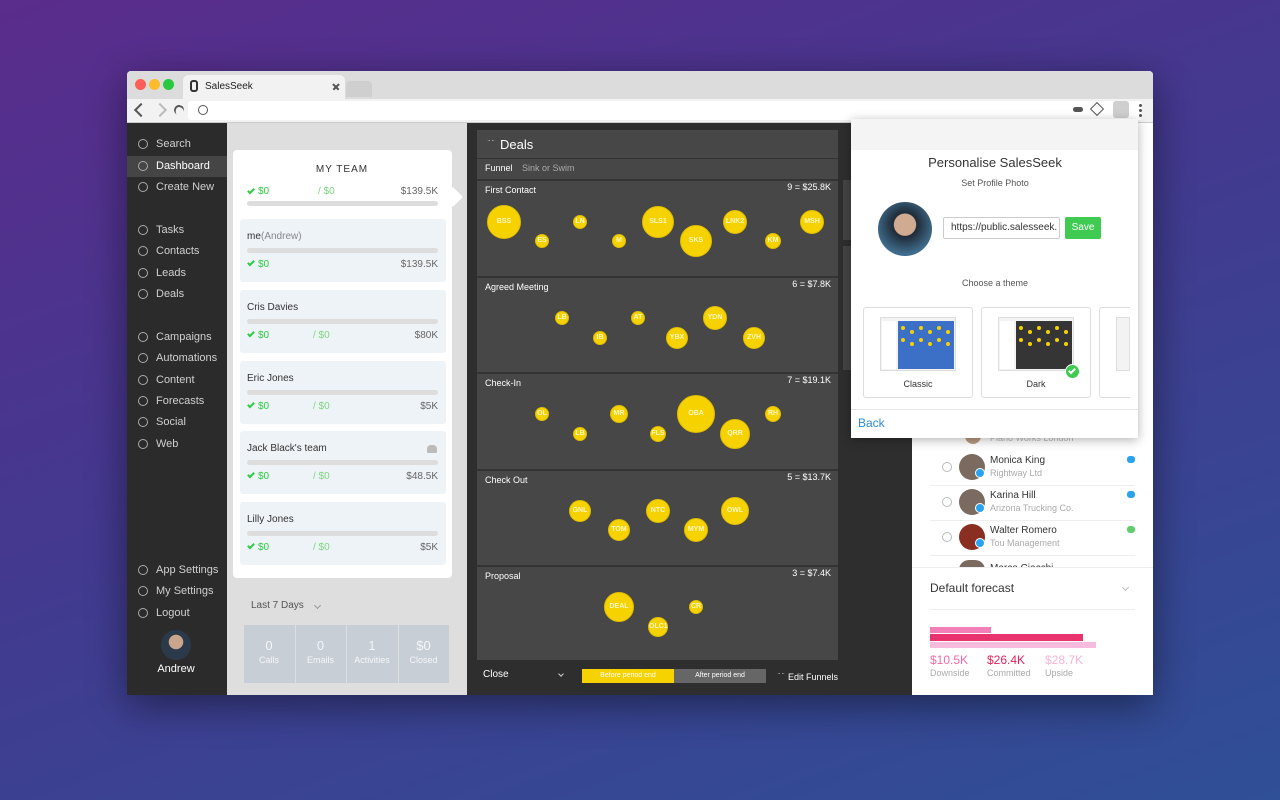  Describe the element at coordinates (1013, 495) in the screenshot. I see `contact-name: Karina Hill` at that location.